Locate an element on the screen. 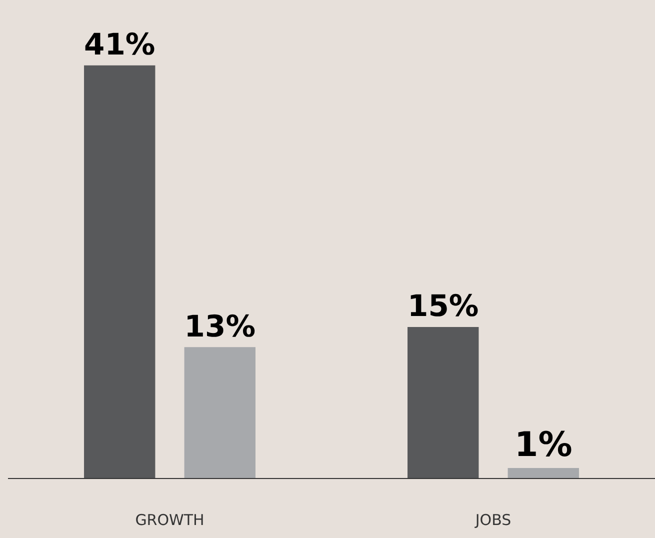 Image resolution: width=655 pixels, height=538 pixels. x-tick-label: JOBS is located at coordinates (493, 520).